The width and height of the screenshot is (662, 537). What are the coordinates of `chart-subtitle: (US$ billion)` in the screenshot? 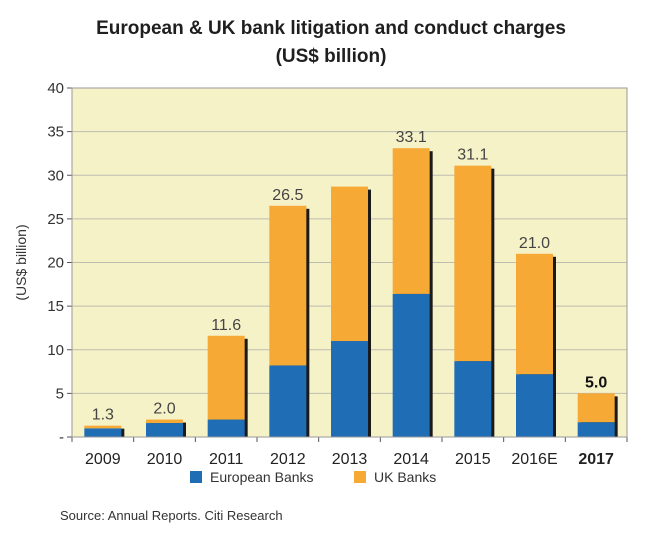 It's located at (331, 56).